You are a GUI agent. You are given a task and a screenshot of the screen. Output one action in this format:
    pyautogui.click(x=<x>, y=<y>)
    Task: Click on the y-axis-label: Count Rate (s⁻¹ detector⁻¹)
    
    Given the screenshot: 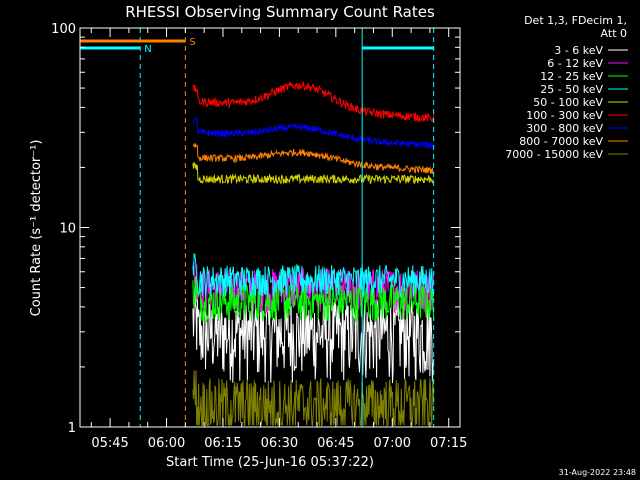 What is the action you would take?
    pyautogui.click(x=36, y=228)
    